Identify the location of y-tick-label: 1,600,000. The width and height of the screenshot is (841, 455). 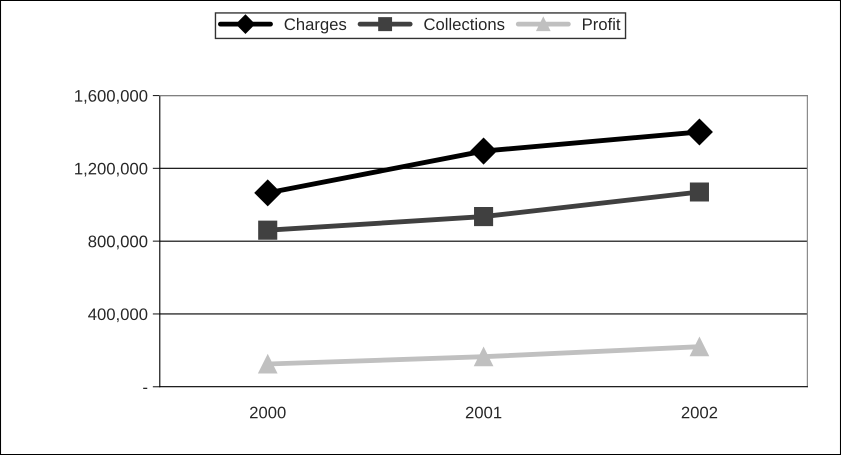
(111, 97).